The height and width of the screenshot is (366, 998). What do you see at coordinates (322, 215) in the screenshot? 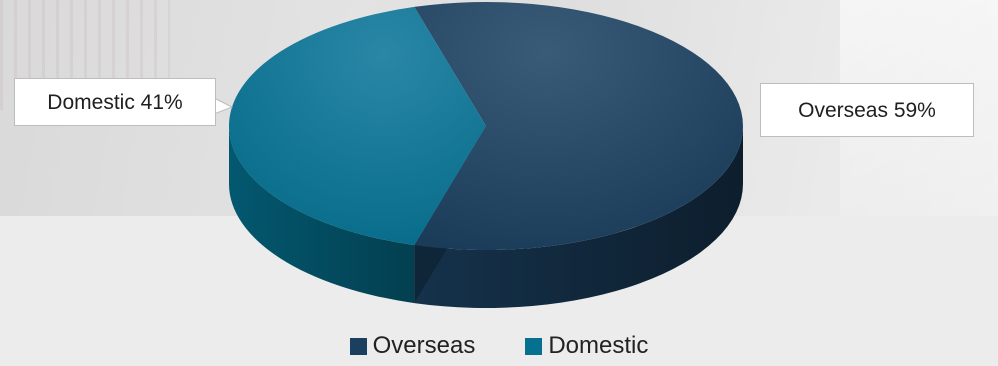
I see `domestic-slice-side` at bounding box center [322, 215].